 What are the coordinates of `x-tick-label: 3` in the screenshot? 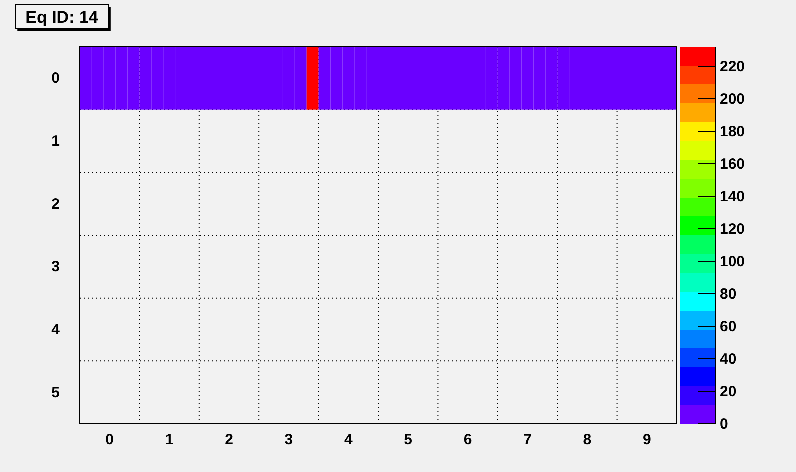 It's located at (289, 440).